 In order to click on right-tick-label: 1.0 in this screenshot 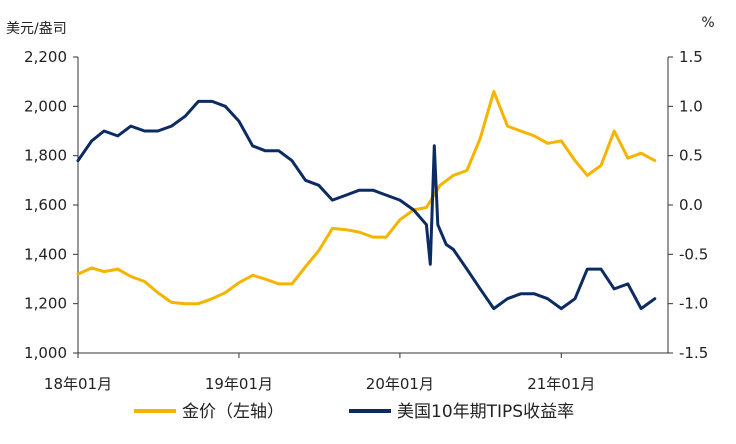, I will do `click(691, 106)`.